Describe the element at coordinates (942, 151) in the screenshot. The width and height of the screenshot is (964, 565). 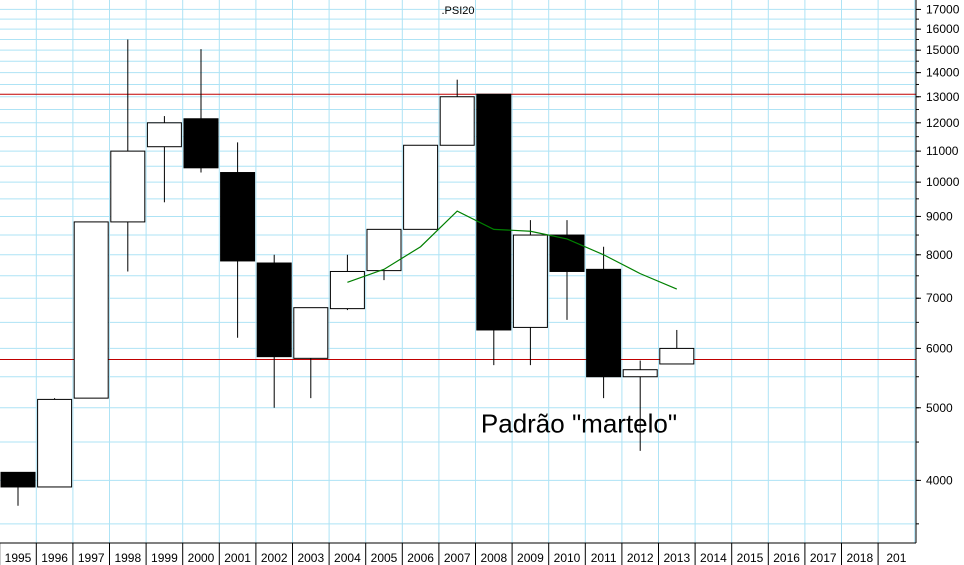
I see `y-tick-label: 11000` at that location.